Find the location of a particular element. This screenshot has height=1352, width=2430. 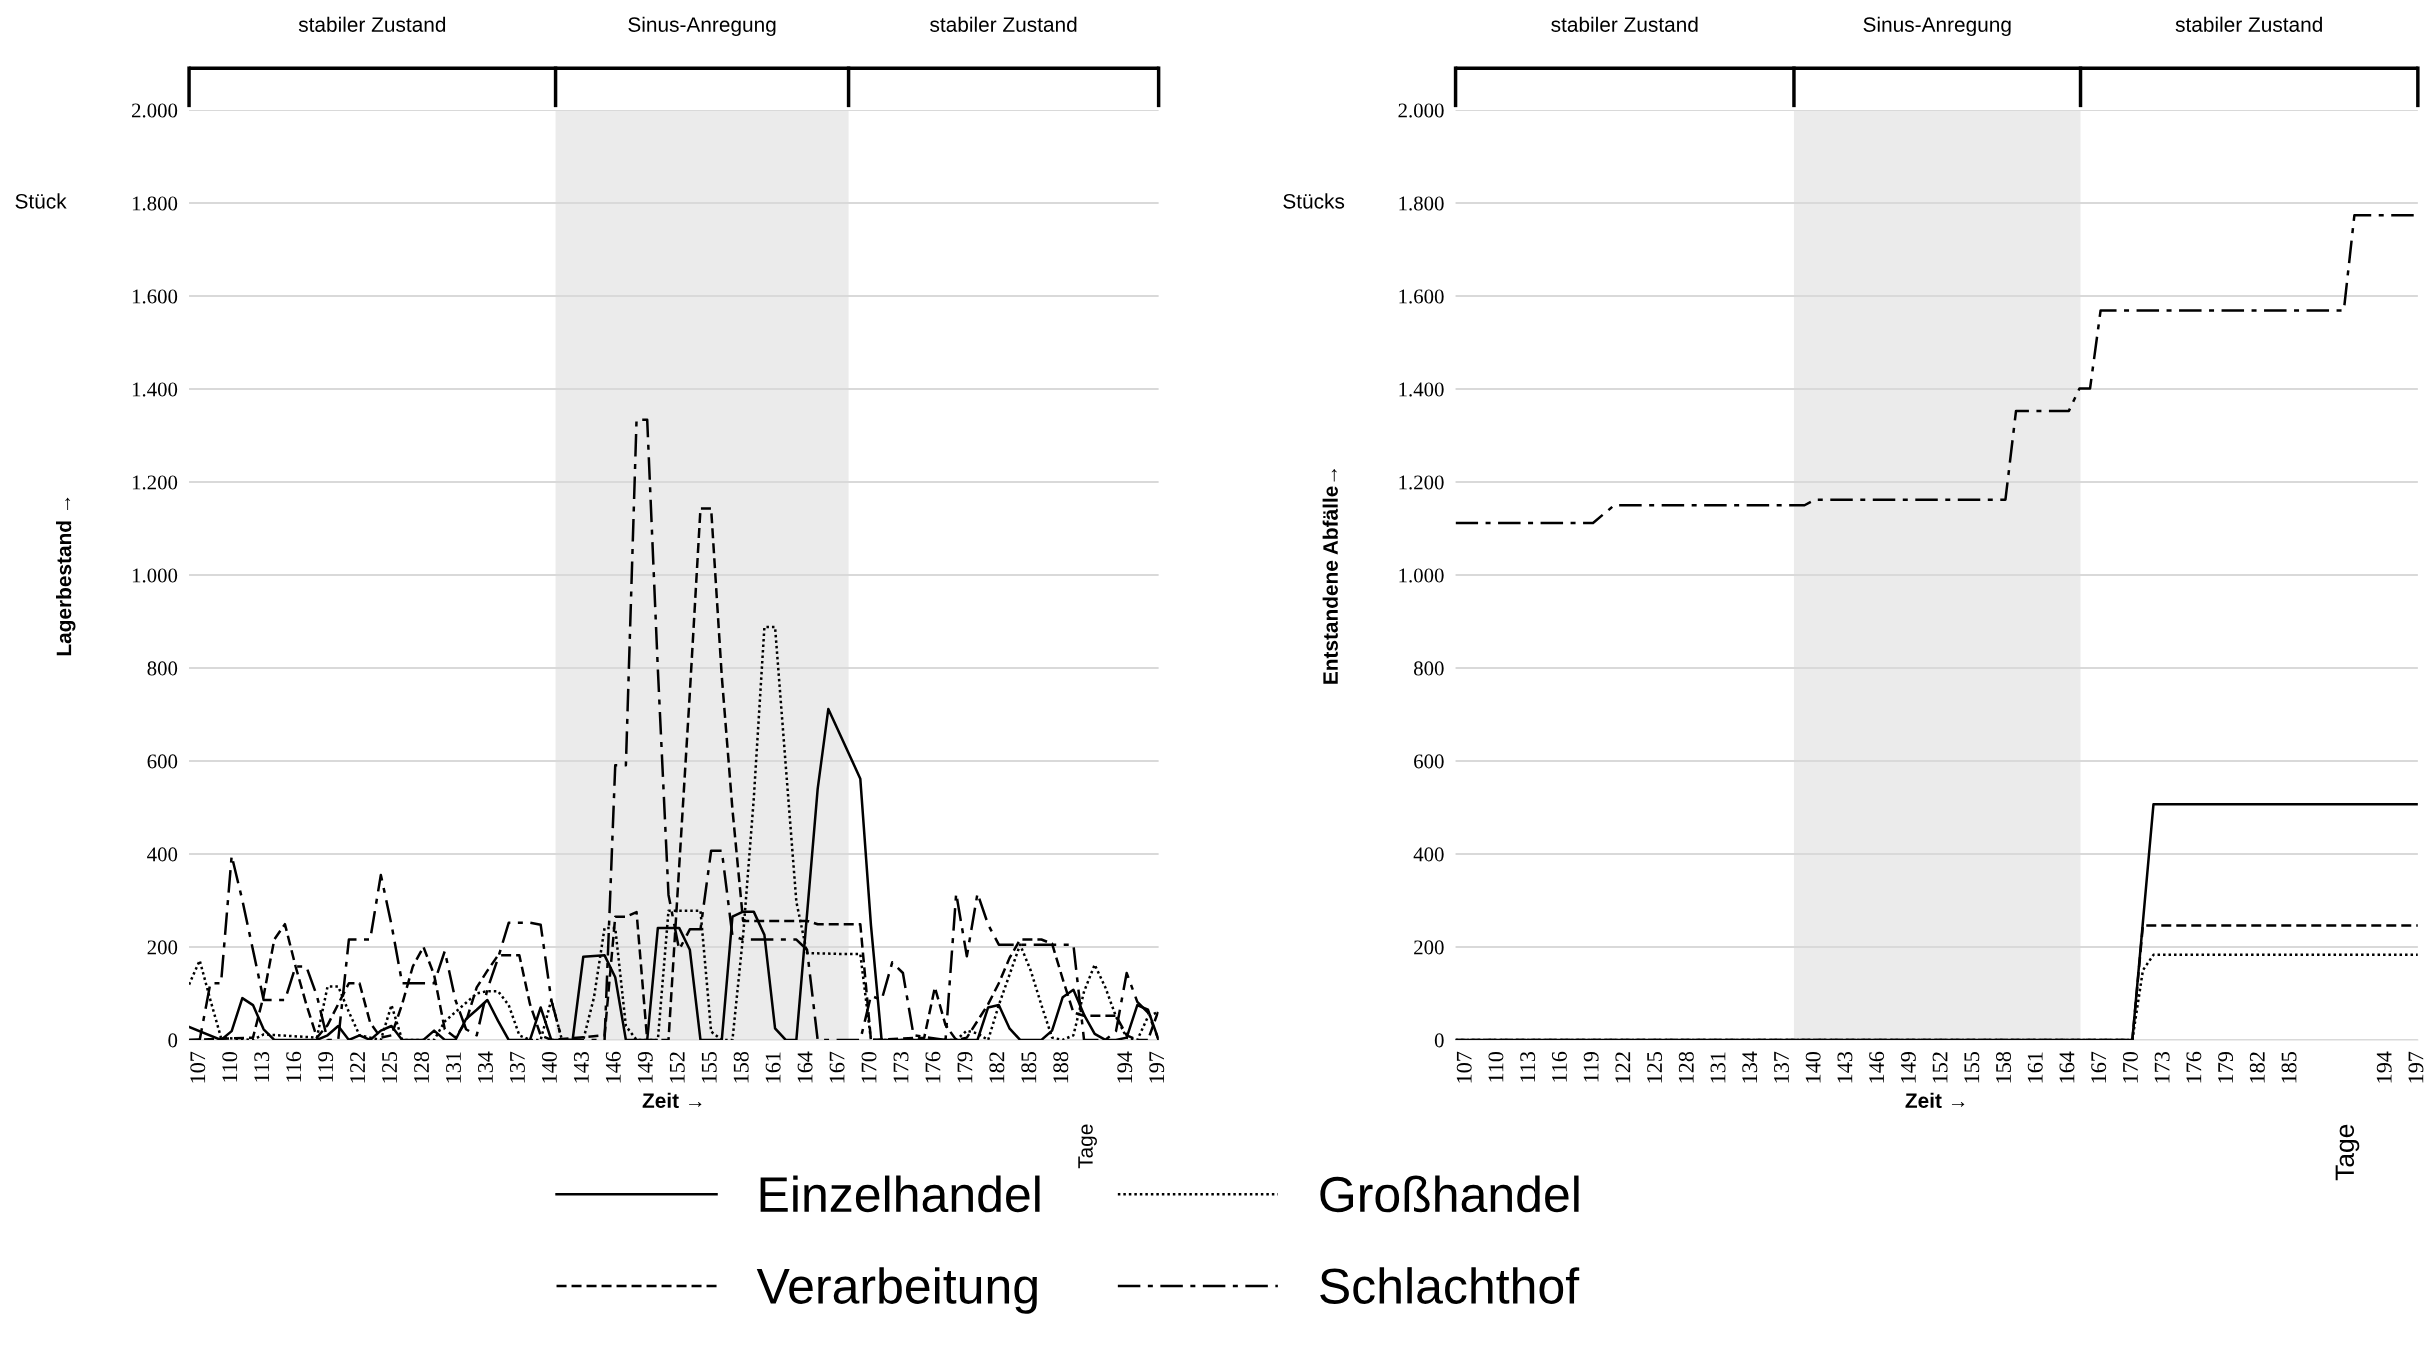

legend-label: Schlachthof is located at coordinates (1450, 1285).